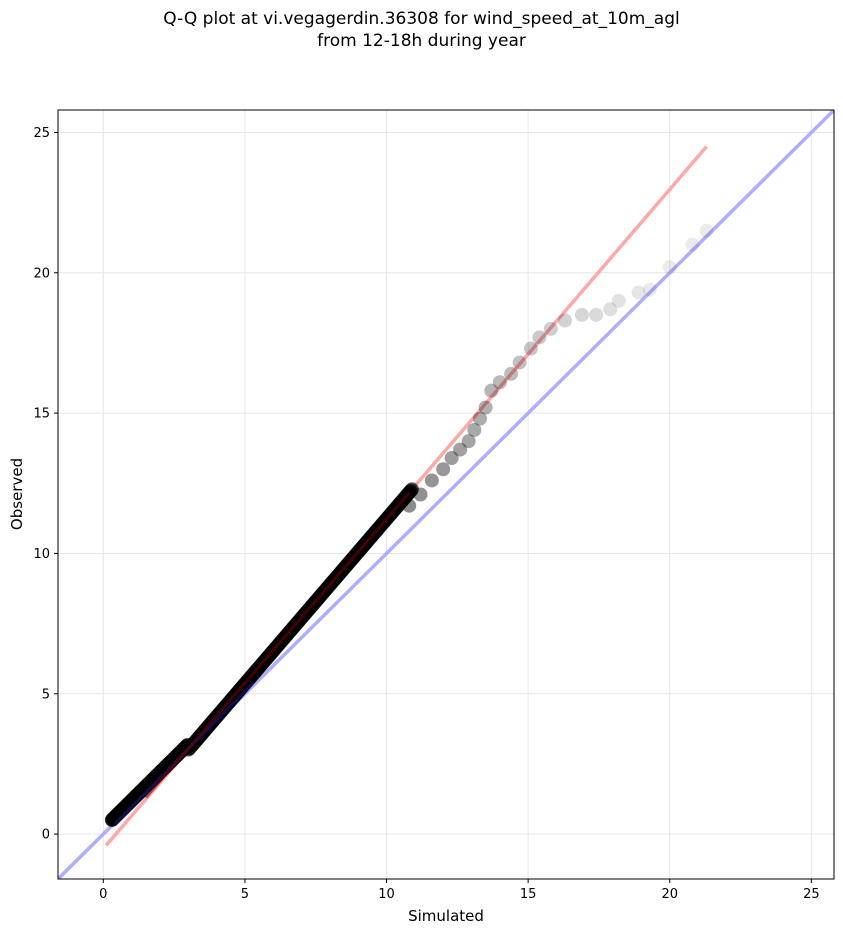 The height and width of the screenshot is (934, 843). What do you see at coordinates (245, 894) in the screenshot?
I see `x-tick-label: 5` at bounding box center [245, 894].